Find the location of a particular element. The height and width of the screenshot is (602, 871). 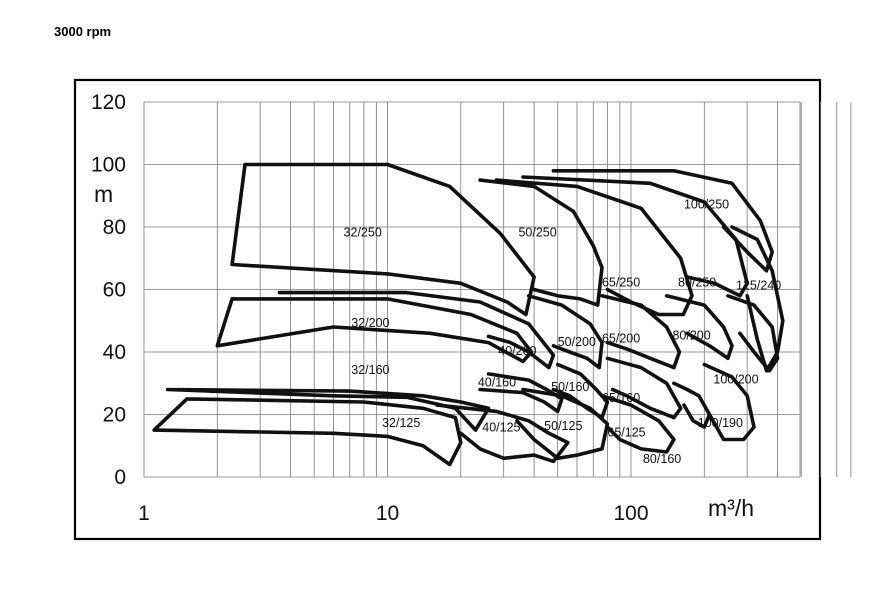

y-tick-label: 60 is located at coordinates (114, 290).